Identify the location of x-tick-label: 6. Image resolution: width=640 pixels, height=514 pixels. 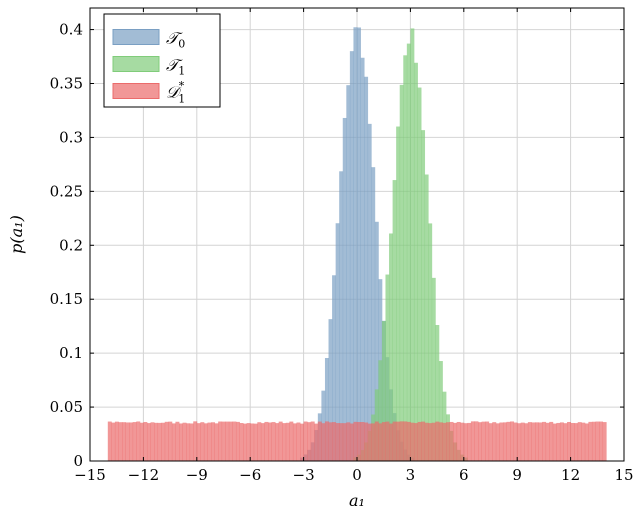
(464, 475).